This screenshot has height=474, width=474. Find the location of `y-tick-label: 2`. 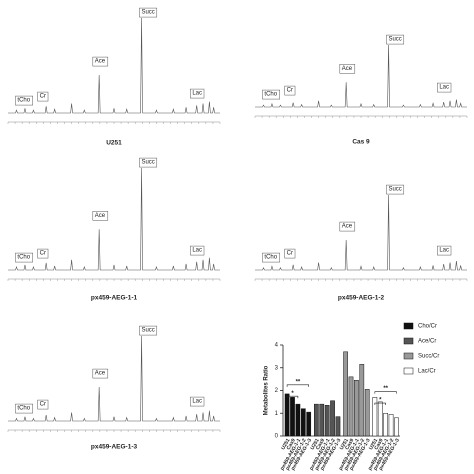

y-tick-label: 2 is located at coordinates (277, 391).